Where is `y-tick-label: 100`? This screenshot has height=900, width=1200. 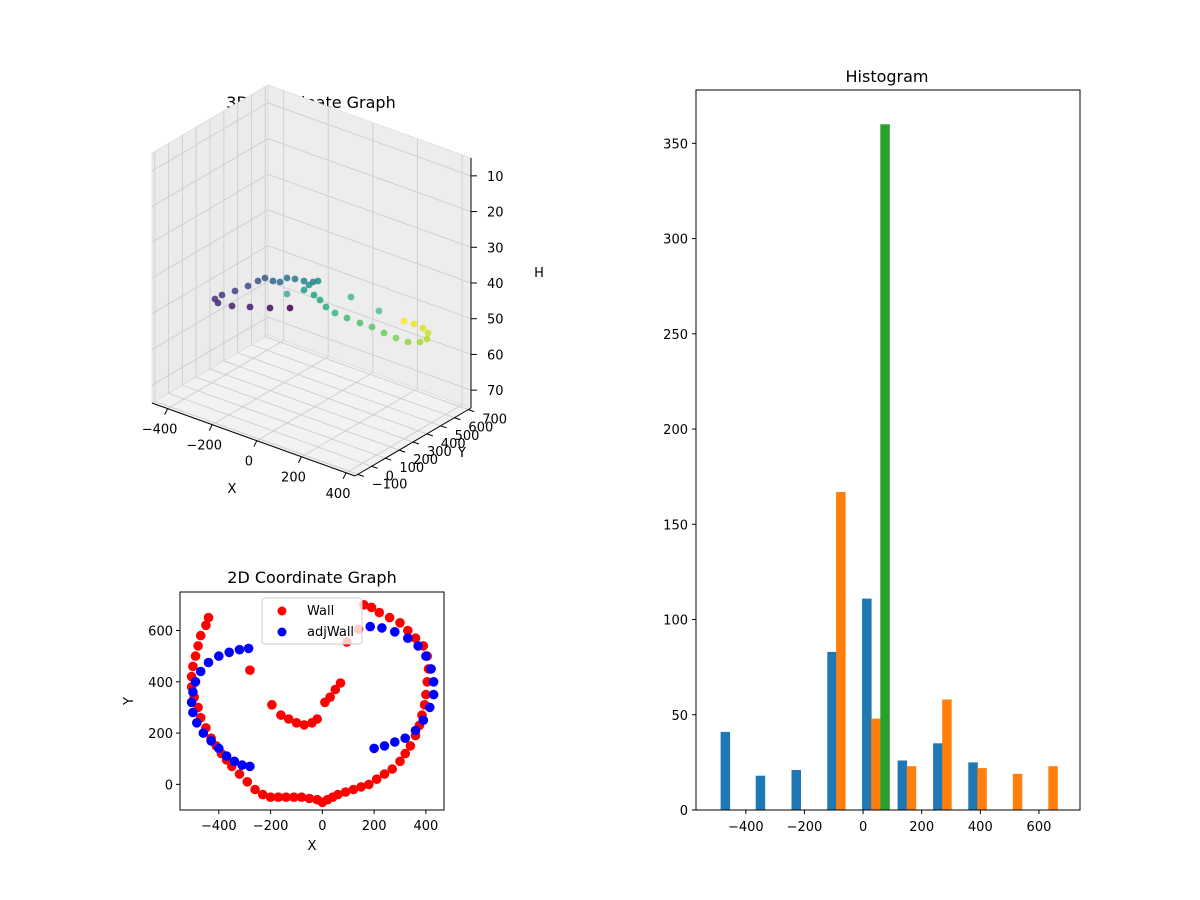
y-tick-label: 100 is located at coordinates (411, 468).